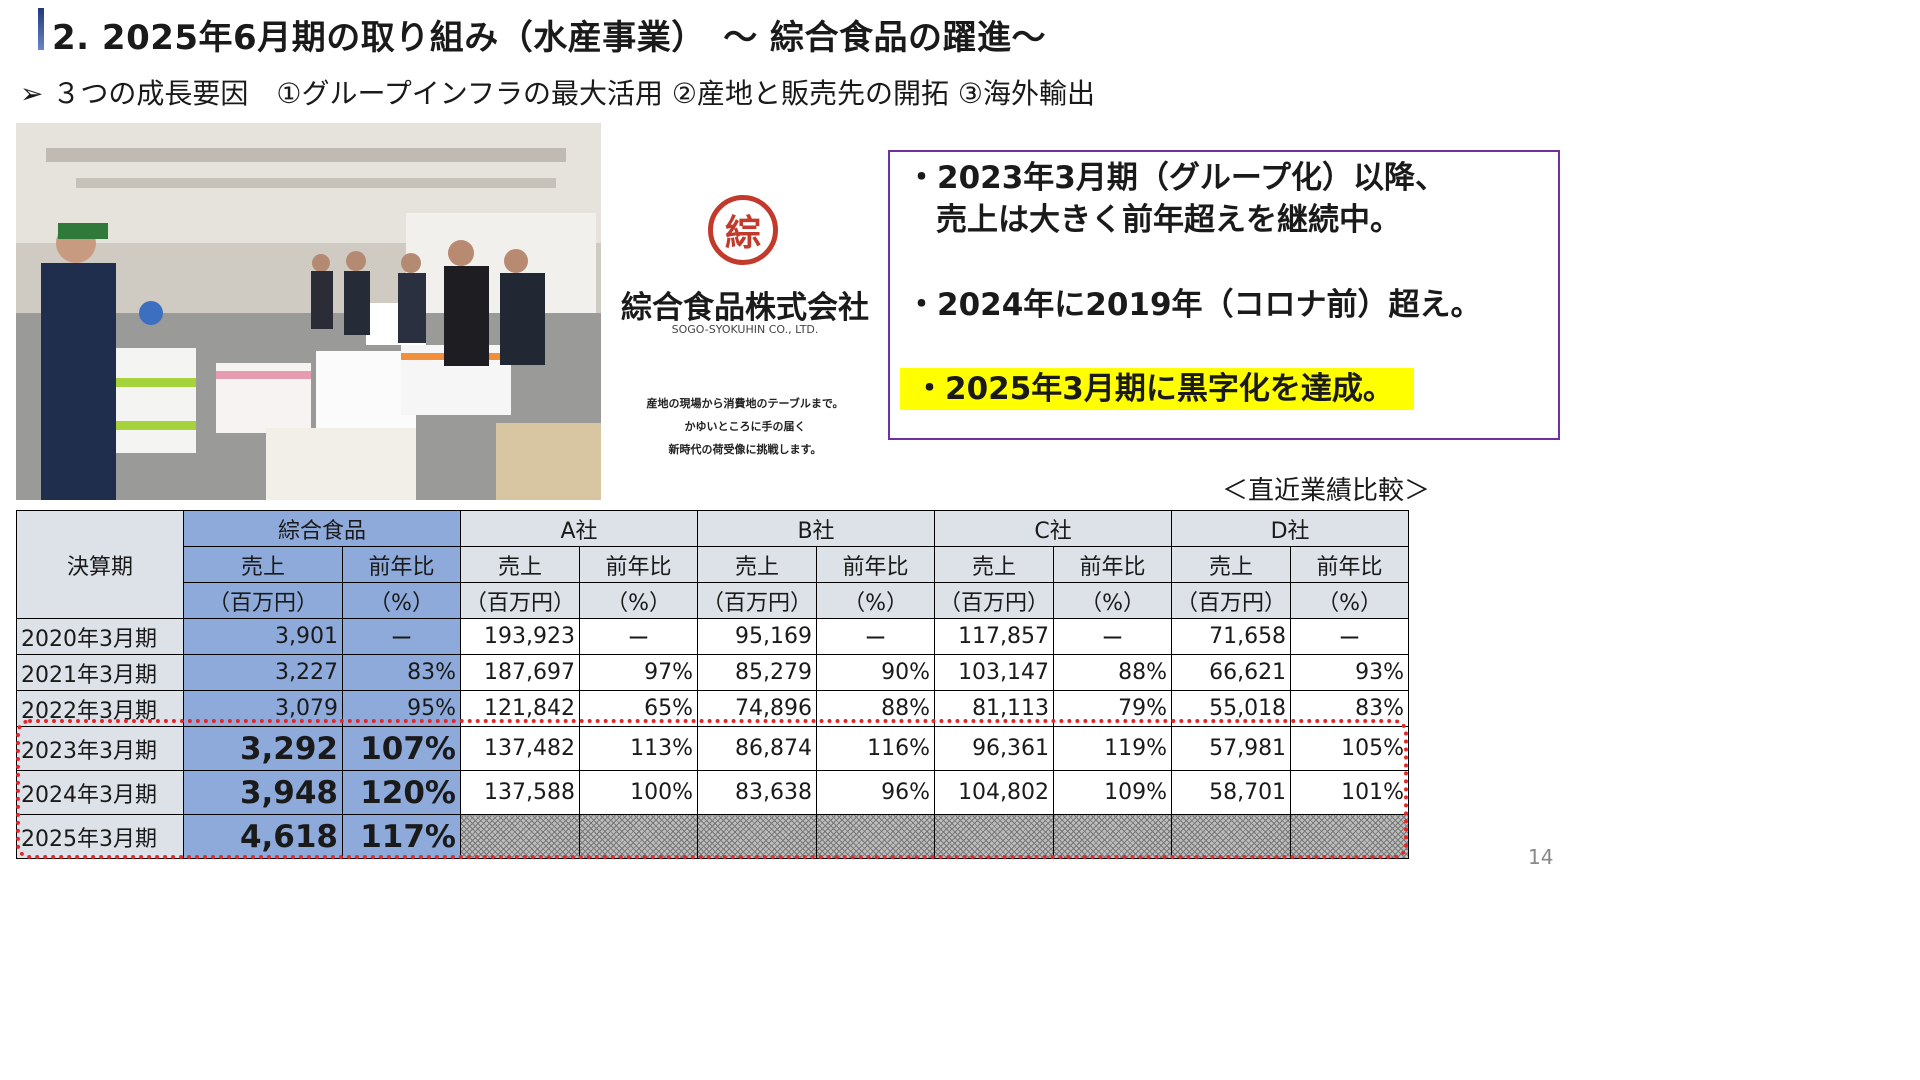 The height and width of the screenshot is (1080, 1920). I want to click on value-cell: 97%, so click(639, 672).